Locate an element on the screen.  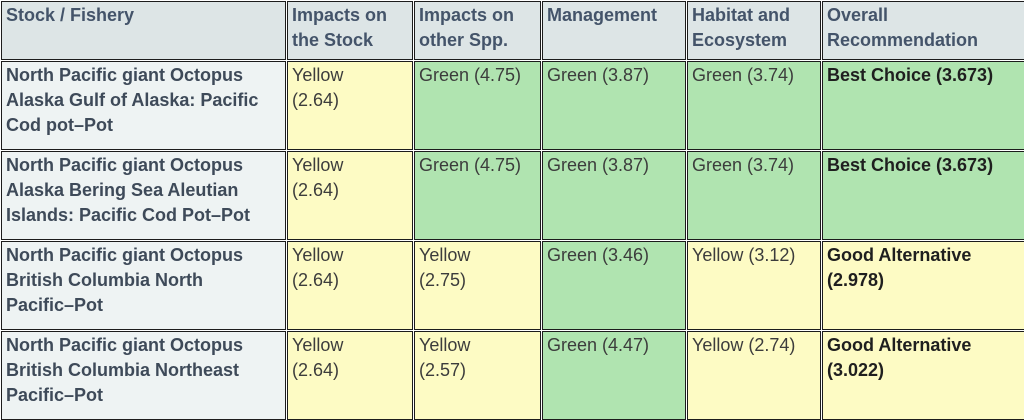
habitat-ecosystem-rating-cell: Yellow (2.74) is located at coordinates (754, 375).